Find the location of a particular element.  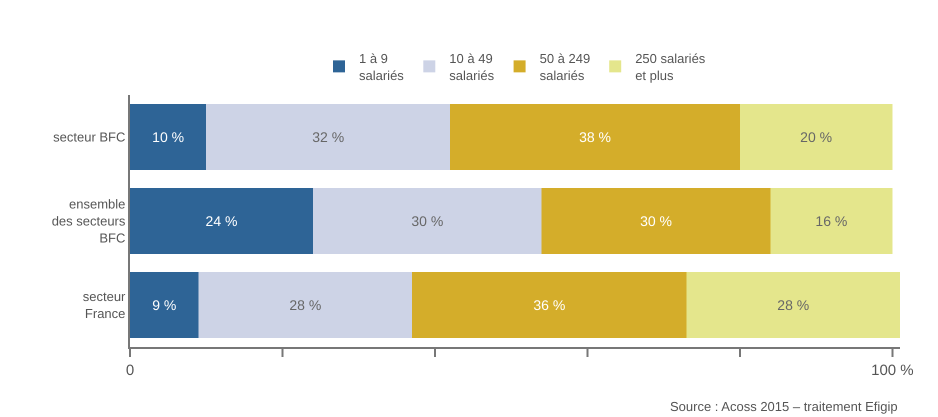

x-tick-label: 0 is located at coordinates (130, 370).